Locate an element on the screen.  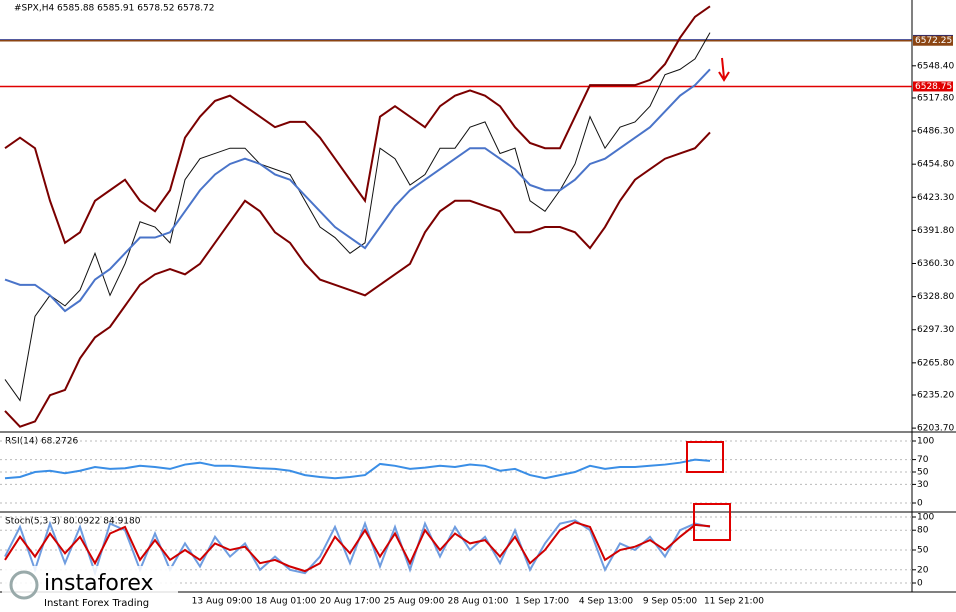
x-tick-label: 13 Aug 09:00 is located at coordinates (222, 602).